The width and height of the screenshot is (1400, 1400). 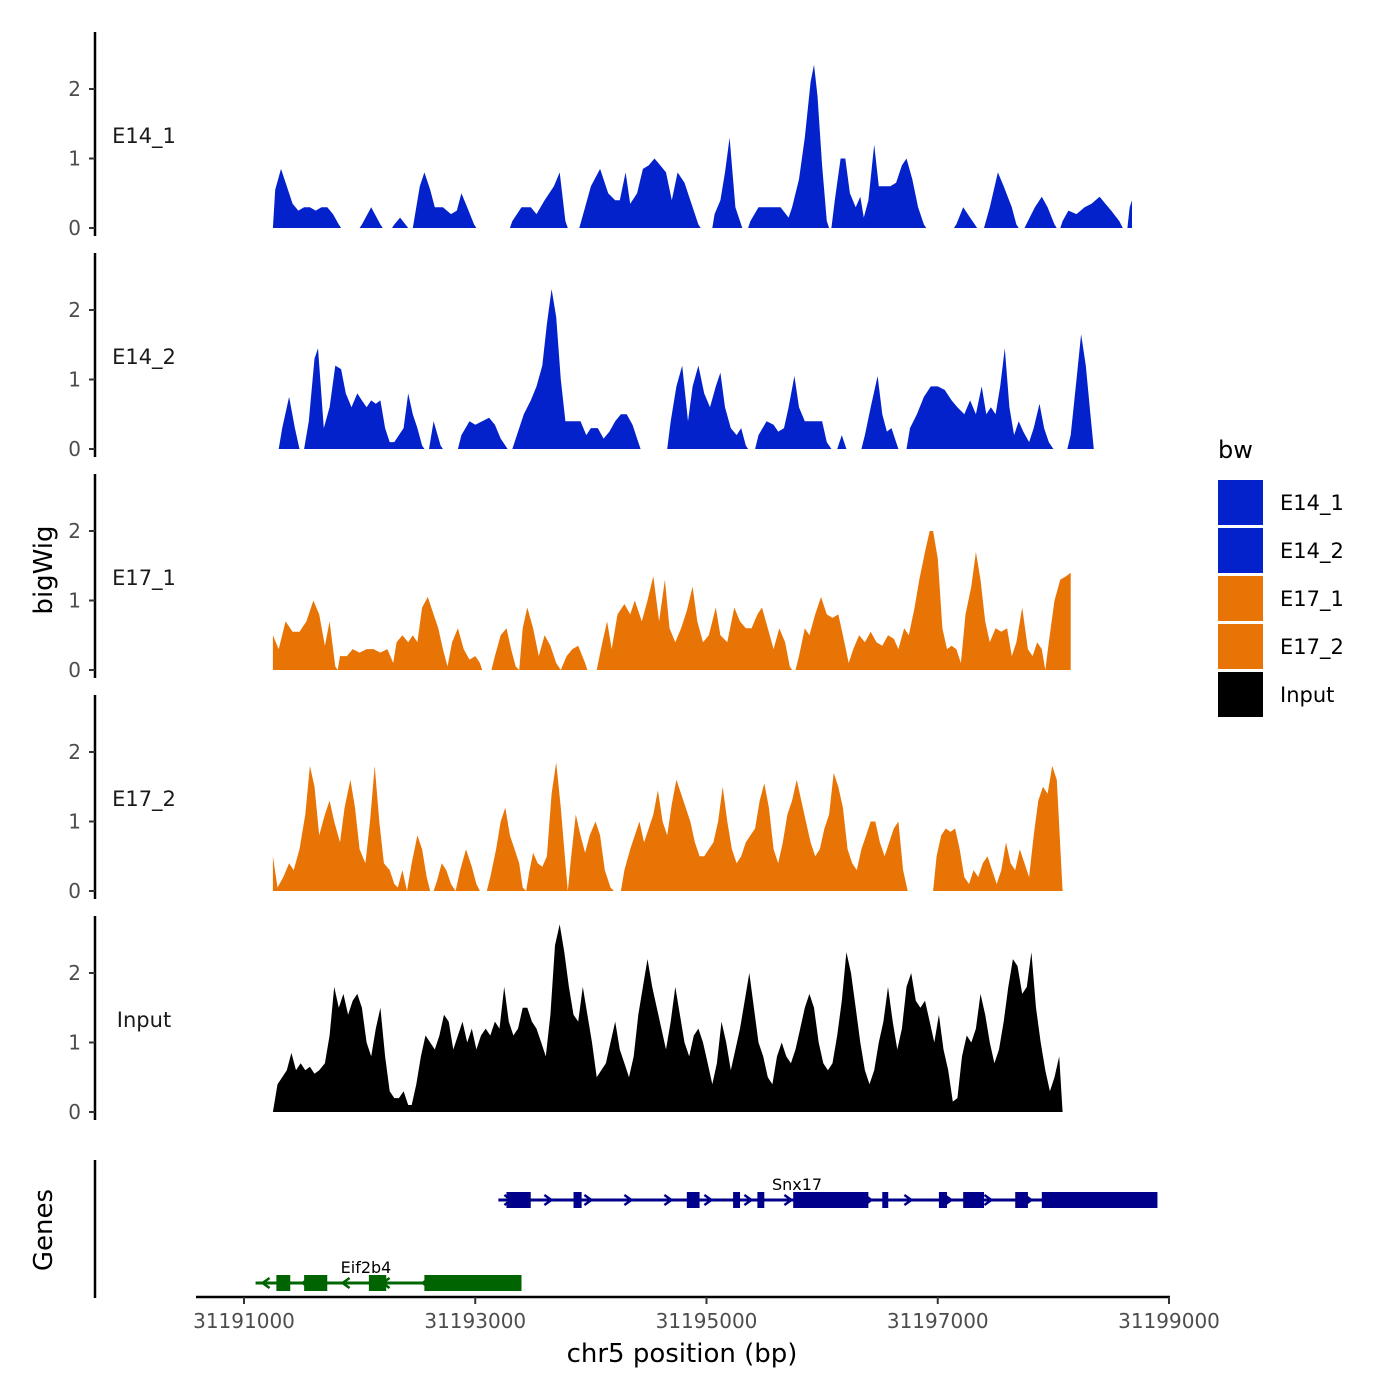 What do you see at coordinates (682, 1354) in the screenshot?
I see `x-axis-title: chr5 position (bp)` at bounding box center [682, 1354].